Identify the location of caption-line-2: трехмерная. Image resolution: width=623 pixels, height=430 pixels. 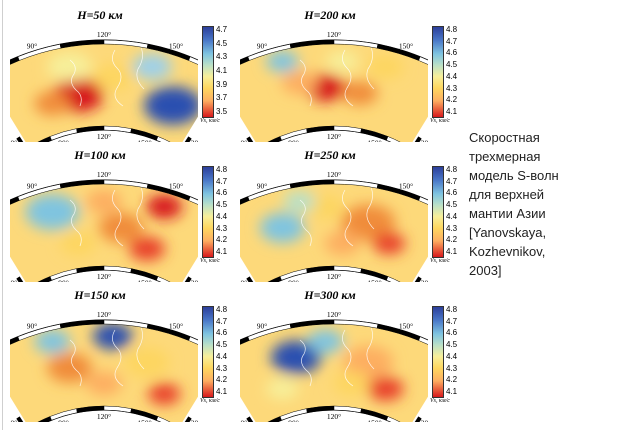
(505, 156).